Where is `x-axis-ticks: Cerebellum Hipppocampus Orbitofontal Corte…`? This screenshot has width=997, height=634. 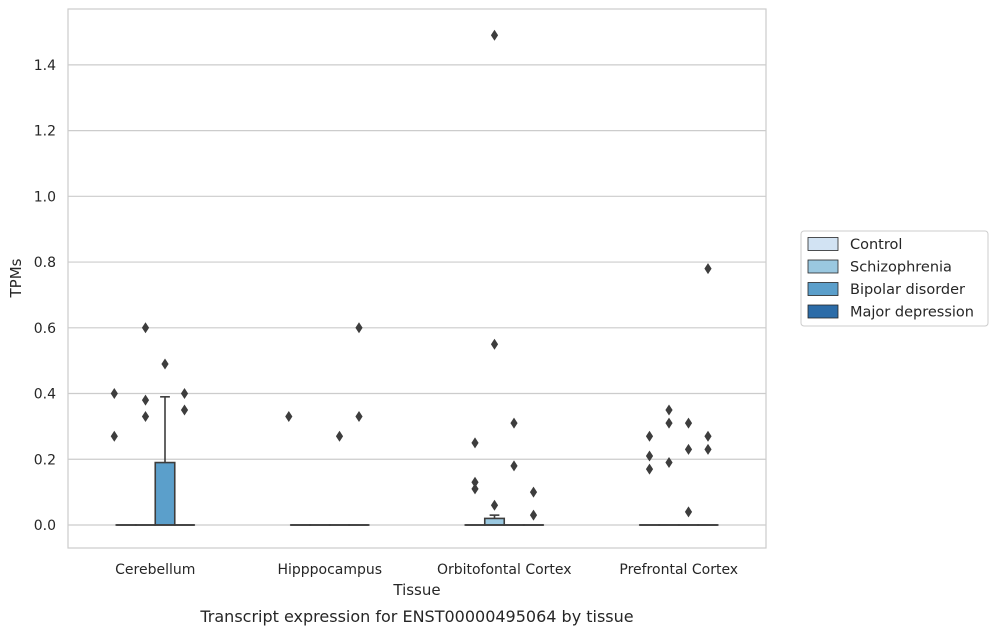 x-axis-ticks: Cerebellum Hipppocampus Orbitofontal Corte… is located at coordinates (426, 570).